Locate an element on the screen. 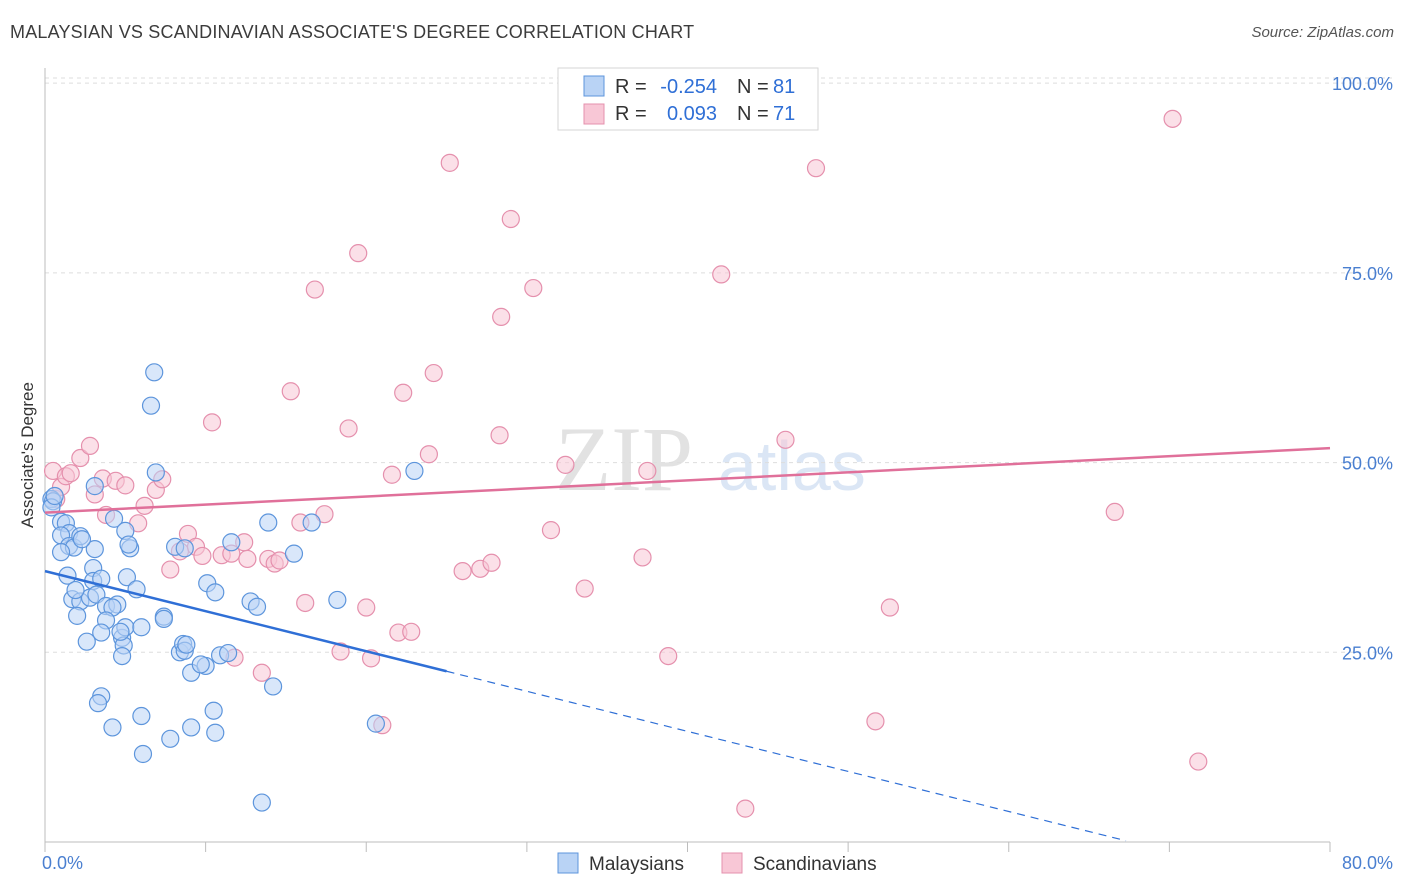  legend-swatch-malaysians is located at coordinates (594, 86).